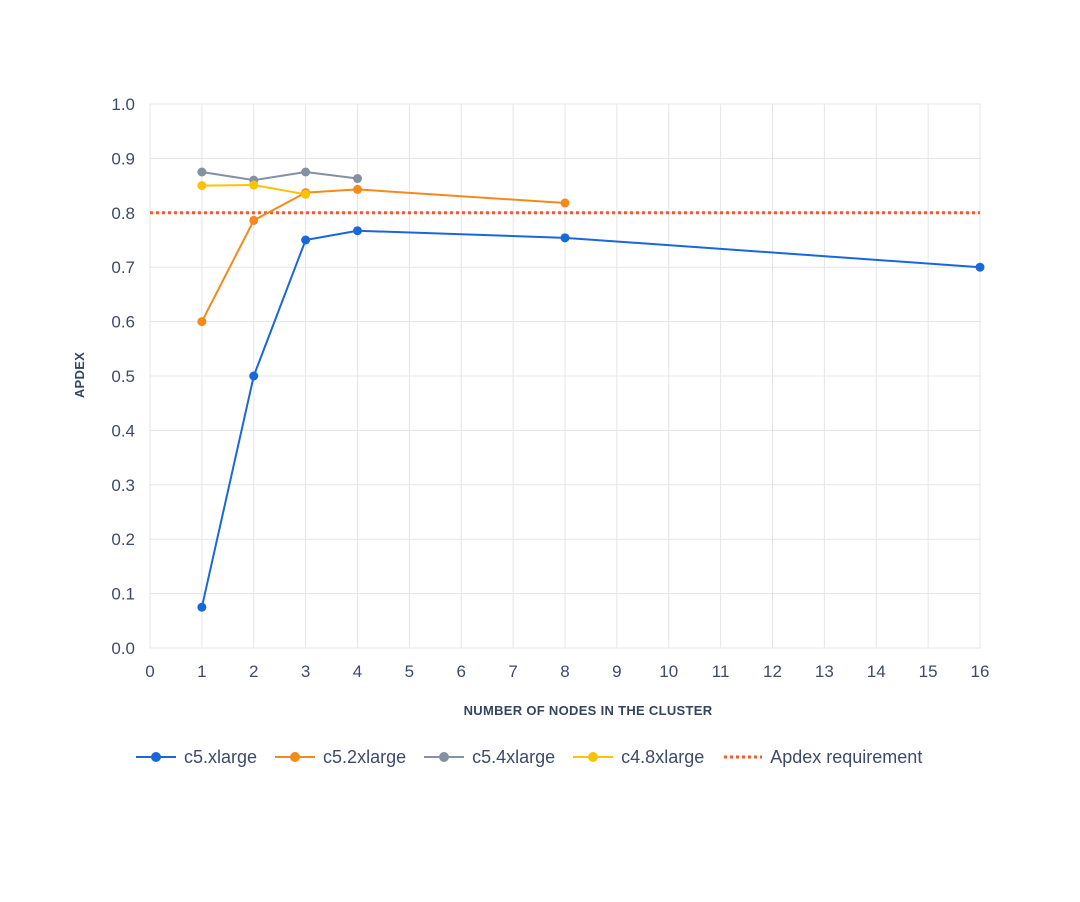 Image resolution: width=1080 pixels, height=902 pixels. I want to click on x-tick-label: 14, so click(876, 671).